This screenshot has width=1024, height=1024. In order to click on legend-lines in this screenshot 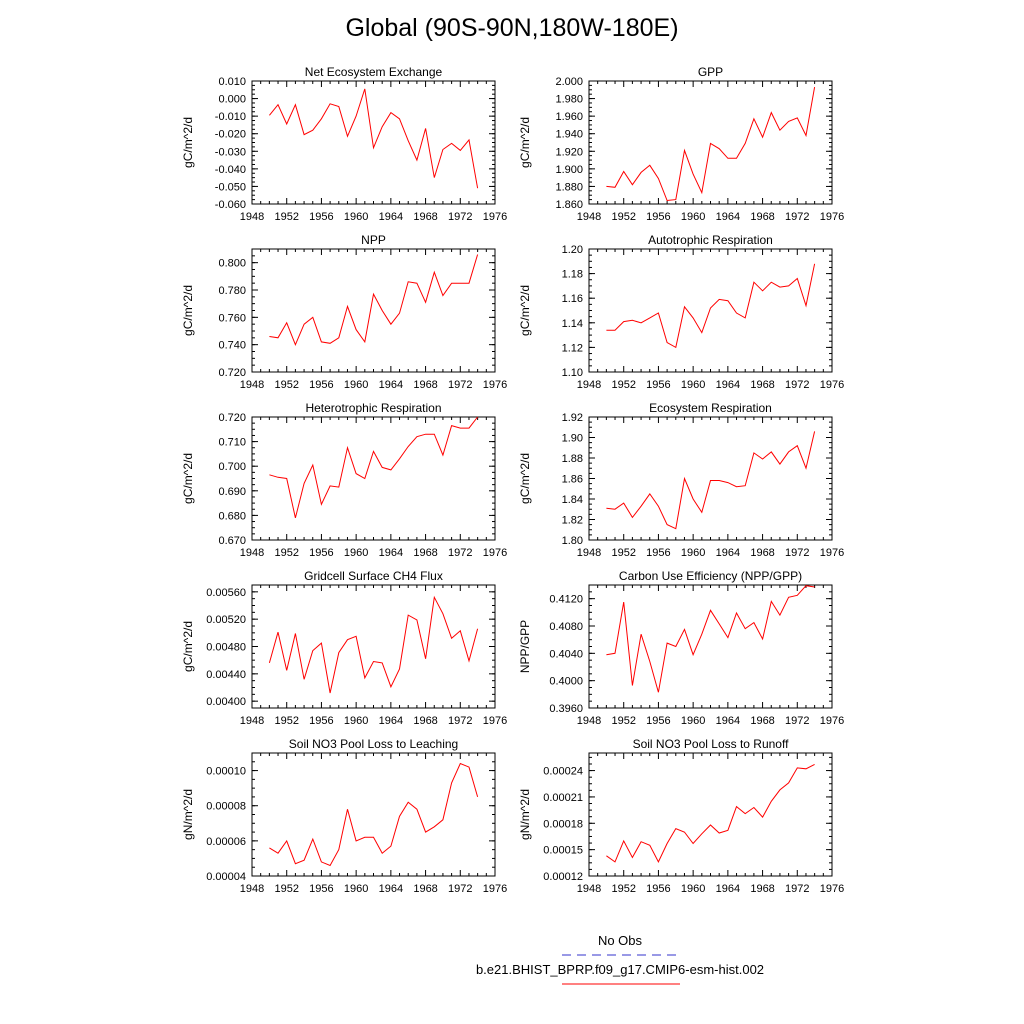, I will do `click(621, 969)`.